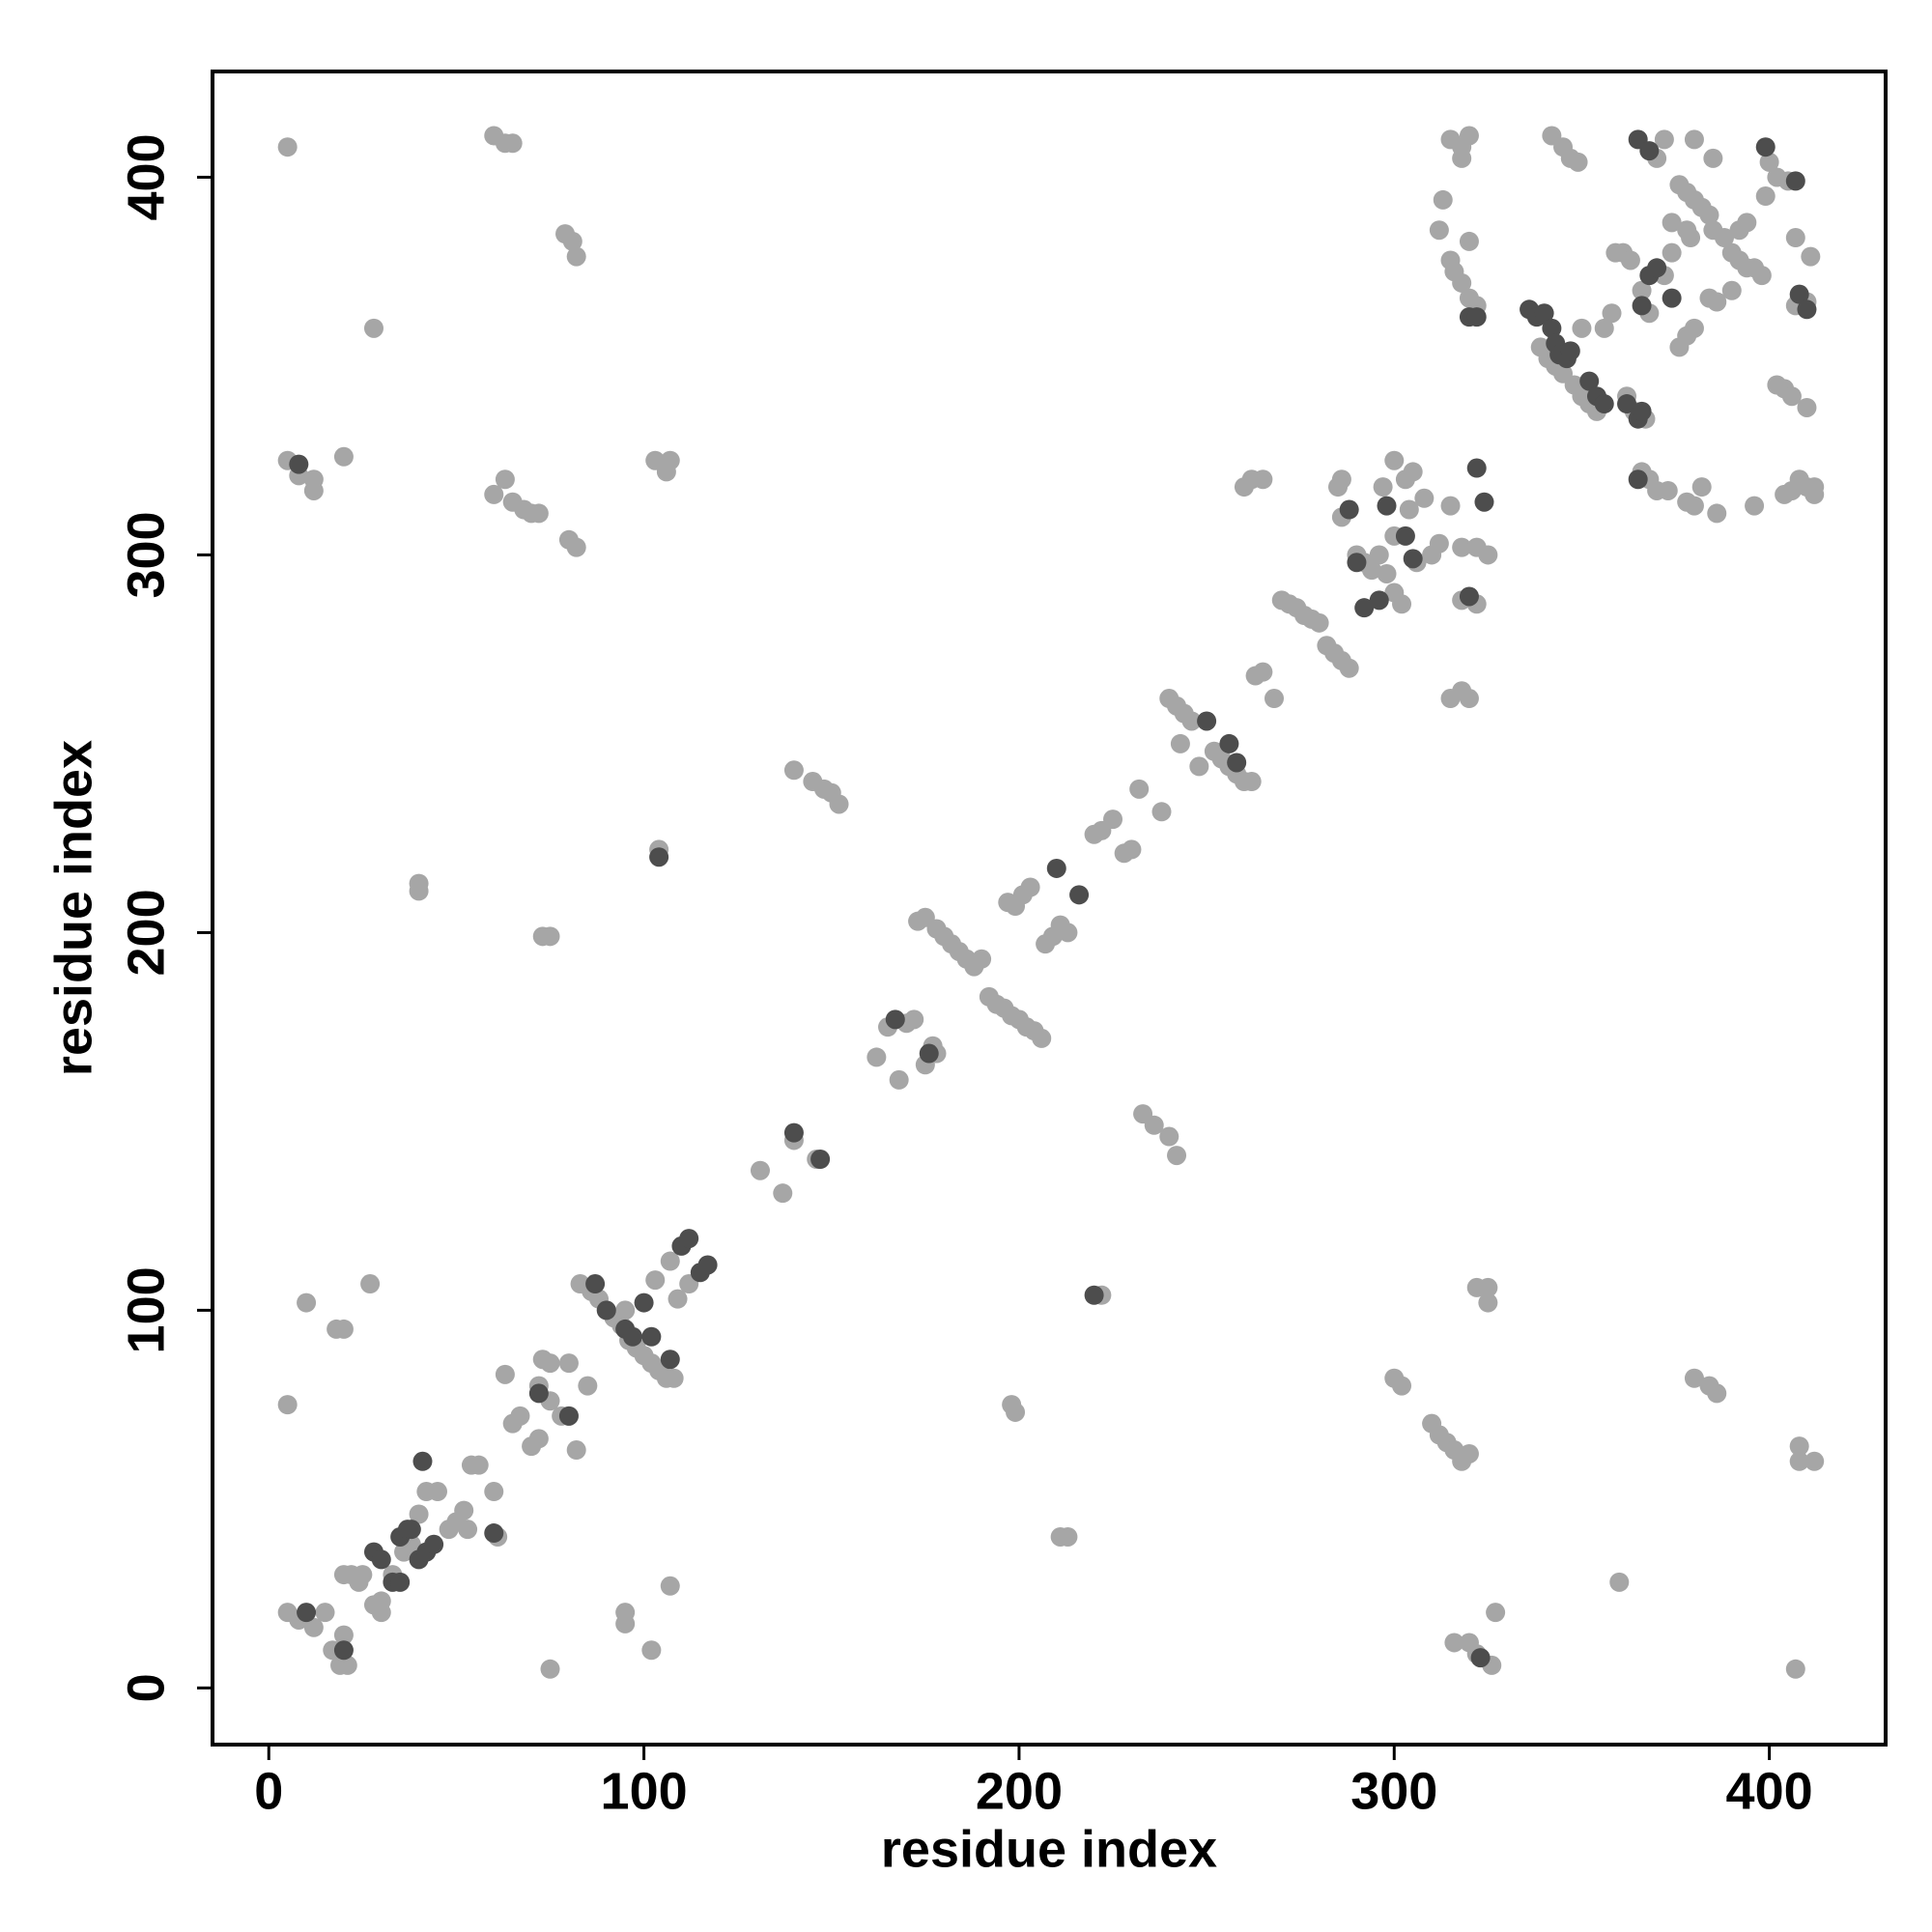 This screenshot has width=1932, height=1932. I want to click on x-tick-label: 300, so click(1393, 1791).